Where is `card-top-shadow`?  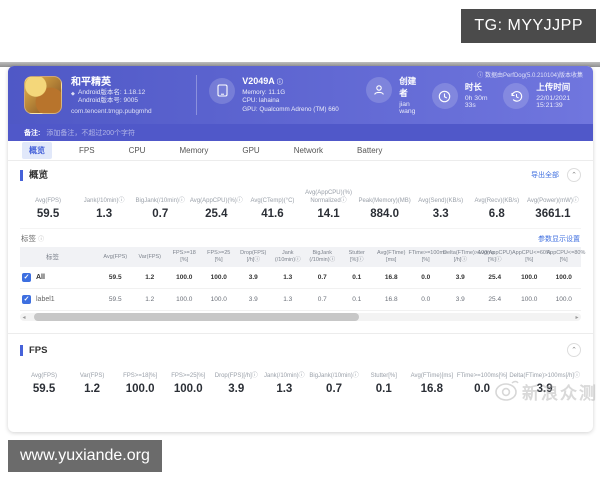 card-top-shadow is located at coordinates (300, 64).